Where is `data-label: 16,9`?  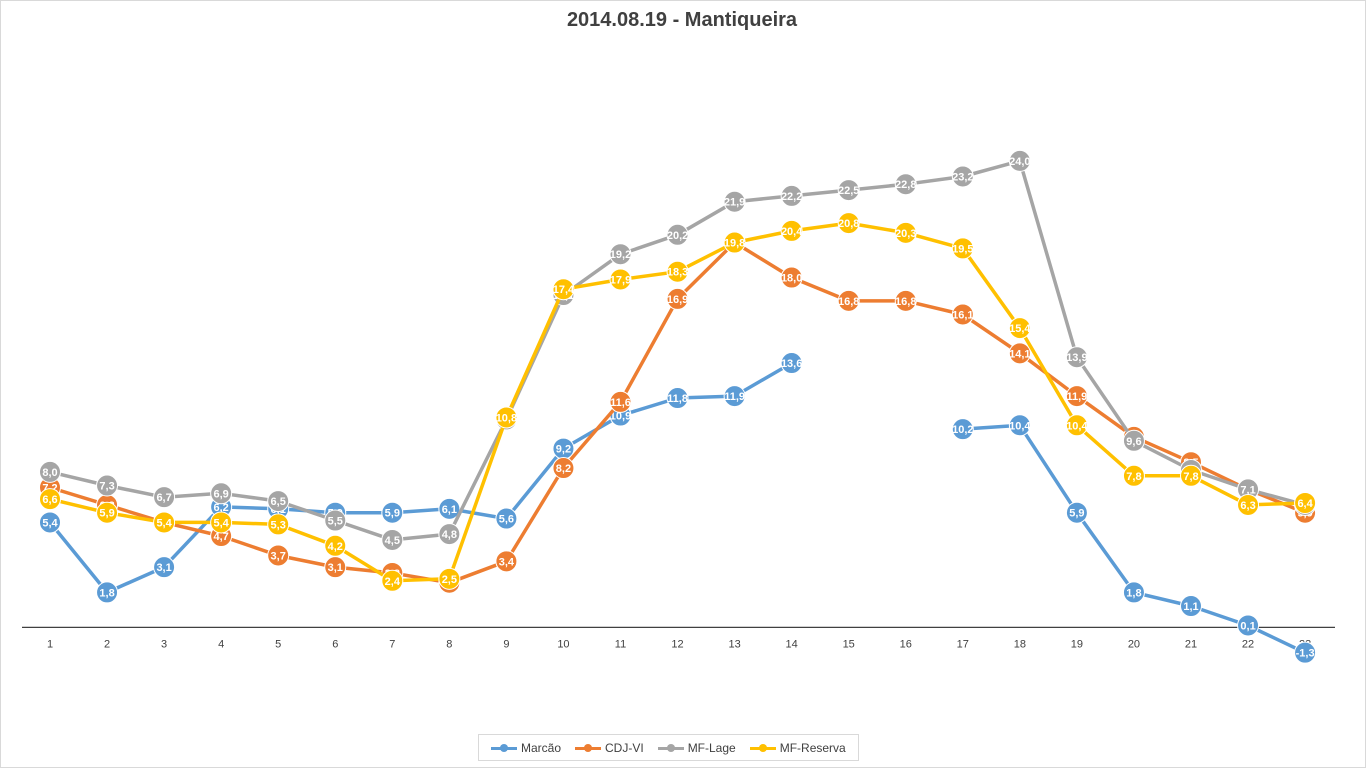 data-label: 16,9 is located at coordinates (677, 300).